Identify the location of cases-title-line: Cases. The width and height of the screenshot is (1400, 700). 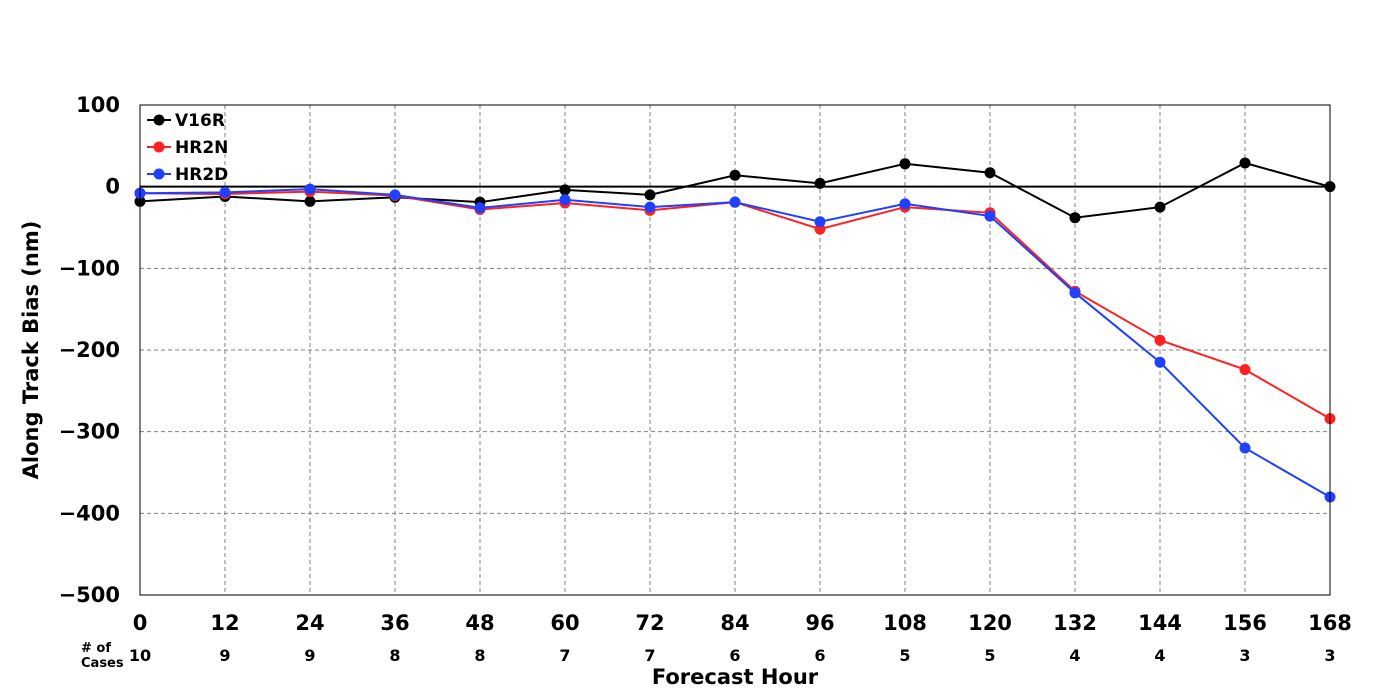
(102, 663).